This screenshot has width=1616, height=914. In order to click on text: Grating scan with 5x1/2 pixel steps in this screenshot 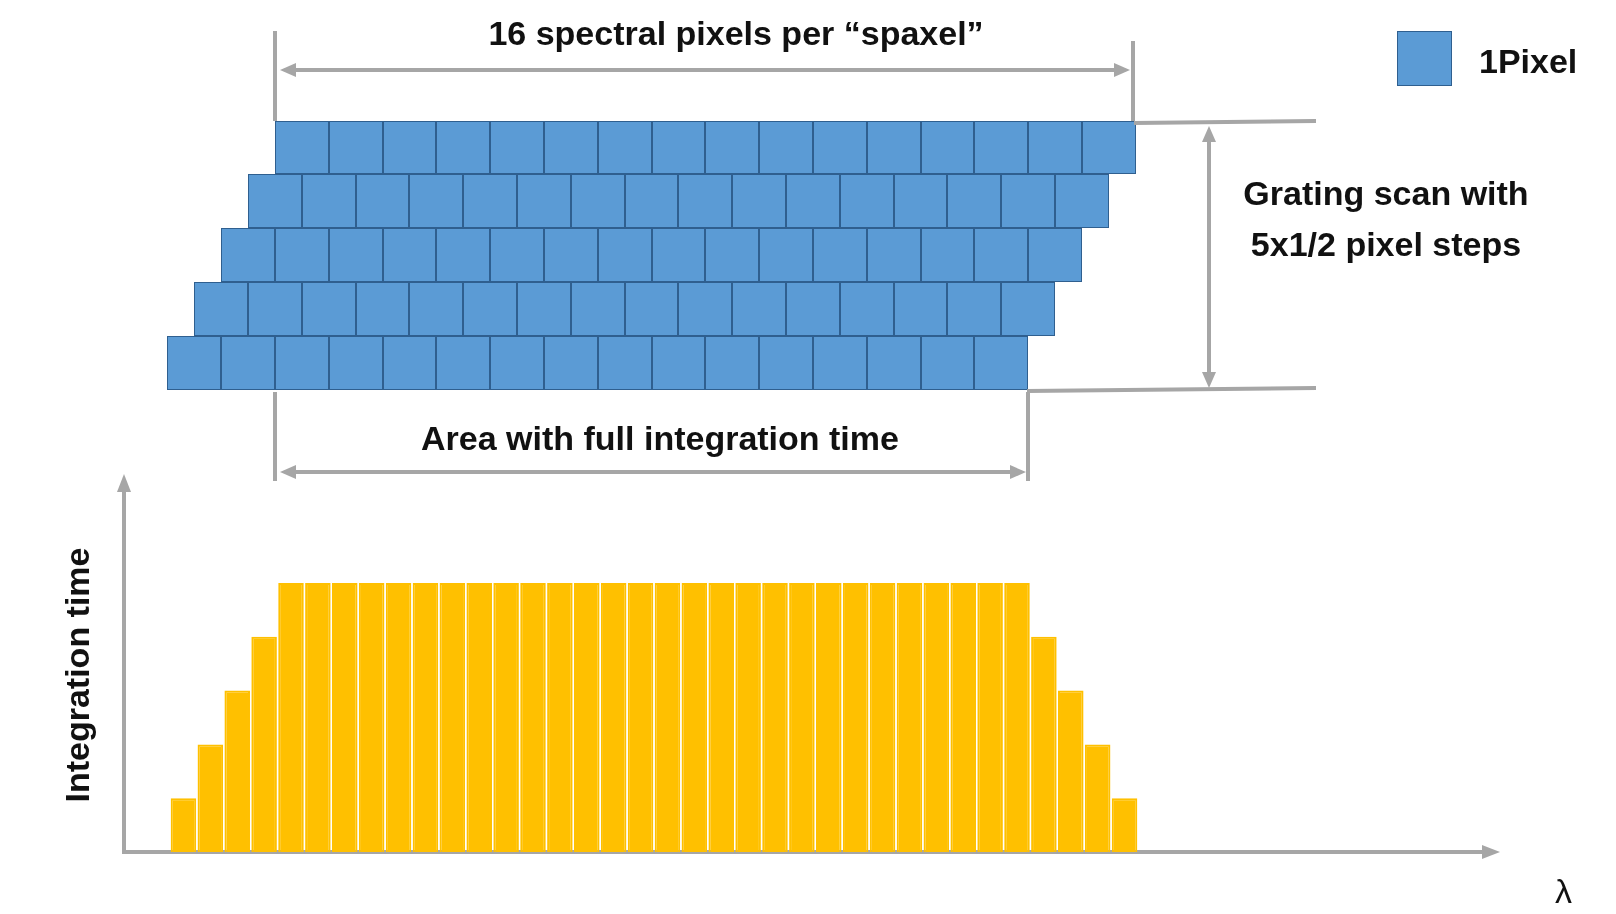, I will do `click(1386, 219)`.